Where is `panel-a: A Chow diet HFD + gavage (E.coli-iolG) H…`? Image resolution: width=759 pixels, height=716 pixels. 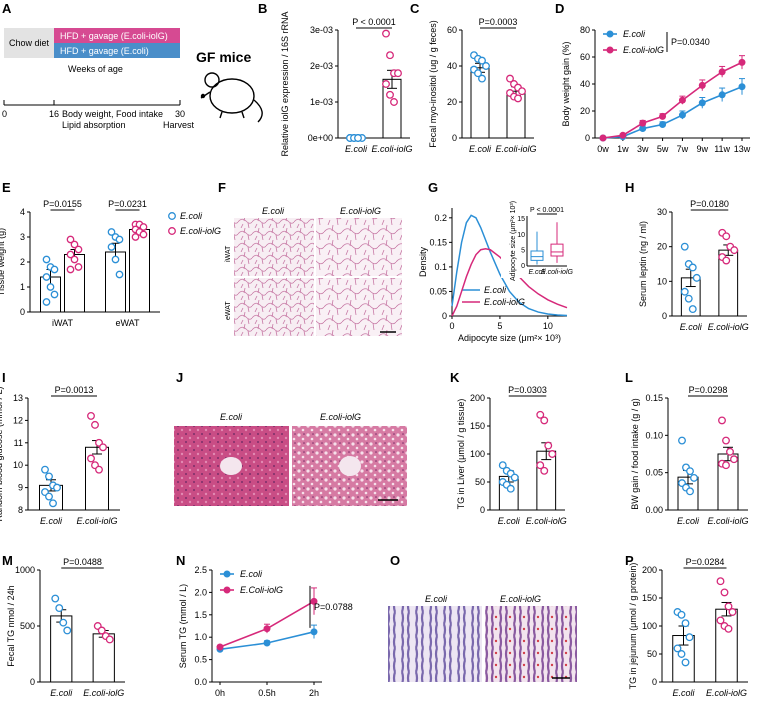 panel-a: A Chow diet HFD + gavage (E.coli-iolG) H… is located at coordinates (132, 65).